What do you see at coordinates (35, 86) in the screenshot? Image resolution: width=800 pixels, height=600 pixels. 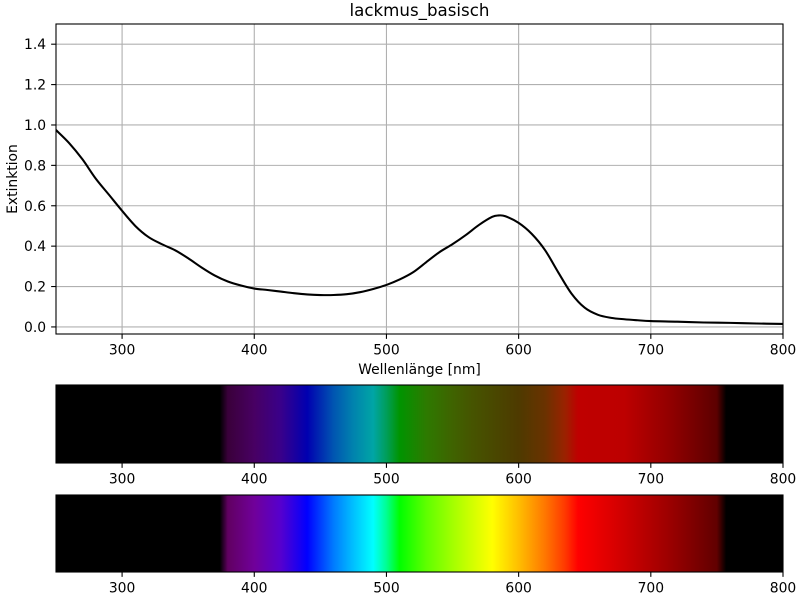 I see `y-tick-label: 1.2` at bounding box center [35, 86].